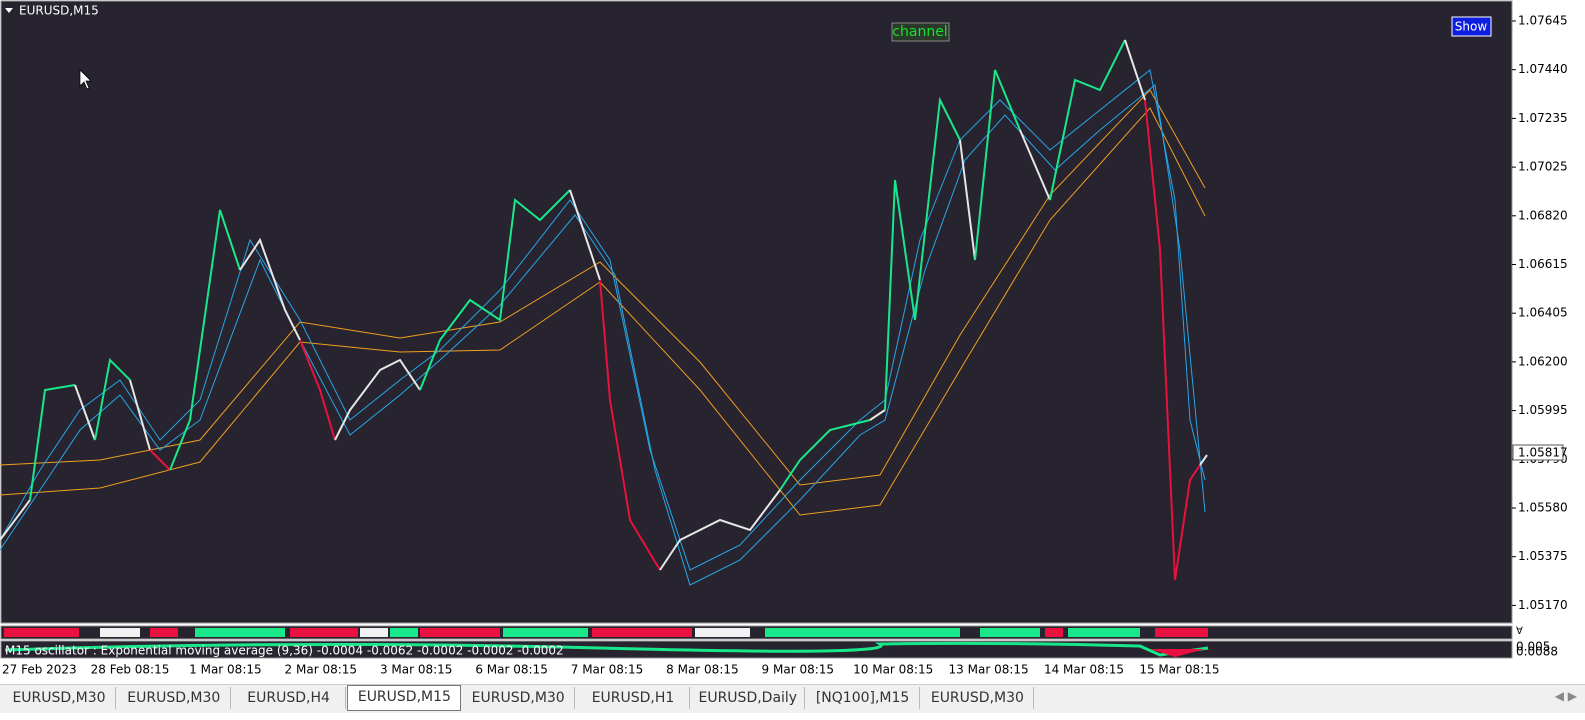  Describe the element at coordinates (321, 670) in the screenshot. I see `time-label: 2 Mar 08:15` at that location.